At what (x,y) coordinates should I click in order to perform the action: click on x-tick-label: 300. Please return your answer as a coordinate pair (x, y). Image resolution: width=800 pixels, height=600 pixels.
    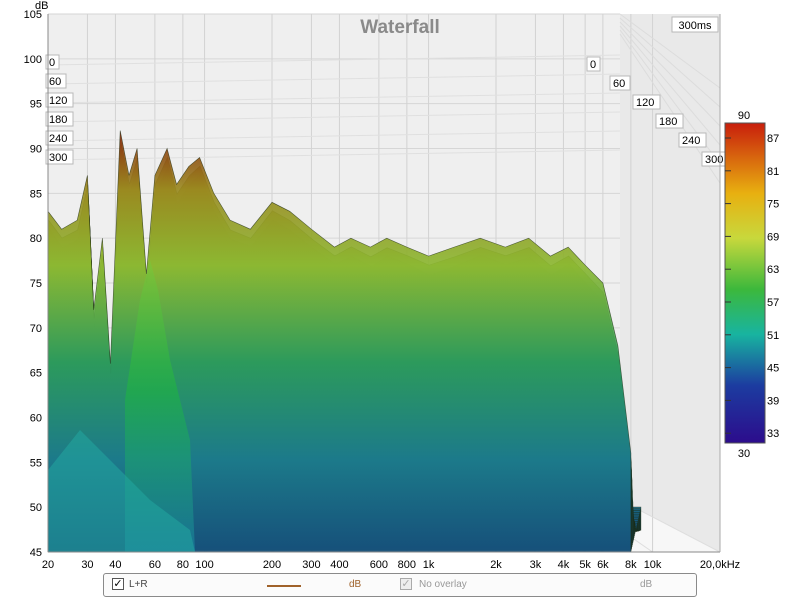
    Looking at the image, I should click on (311, 565).